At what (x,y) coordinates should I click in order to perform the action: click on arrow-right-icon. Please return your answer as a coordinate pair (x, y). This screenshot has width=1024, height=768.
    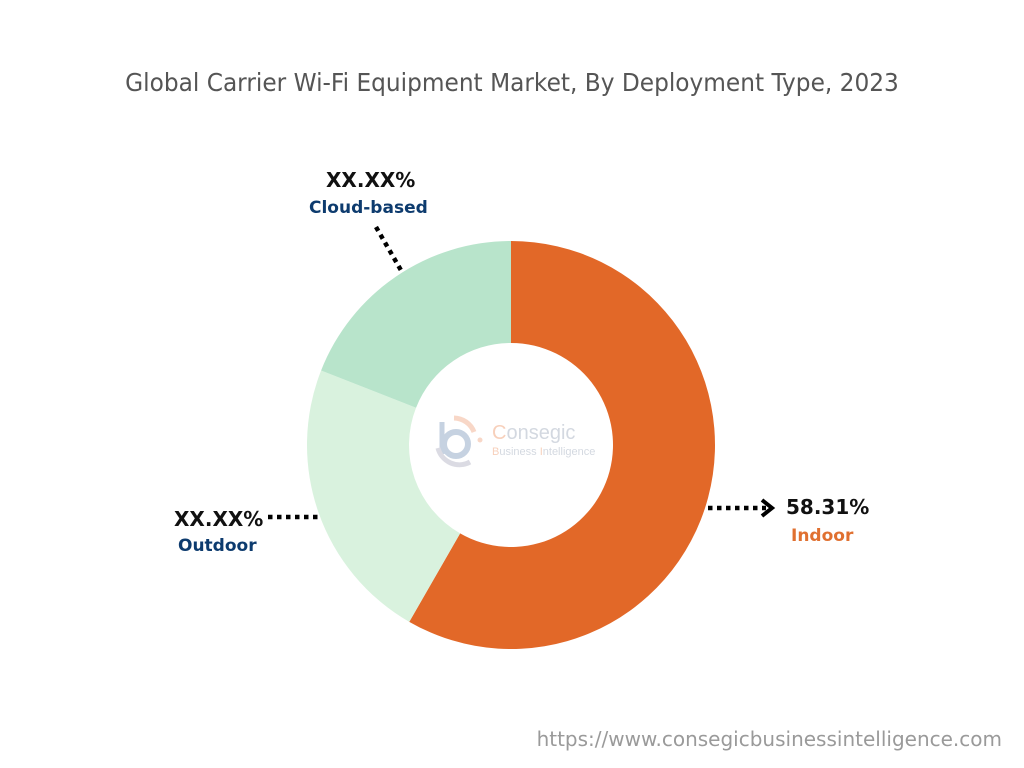
    Looking at the image, I should click on (768, 508).